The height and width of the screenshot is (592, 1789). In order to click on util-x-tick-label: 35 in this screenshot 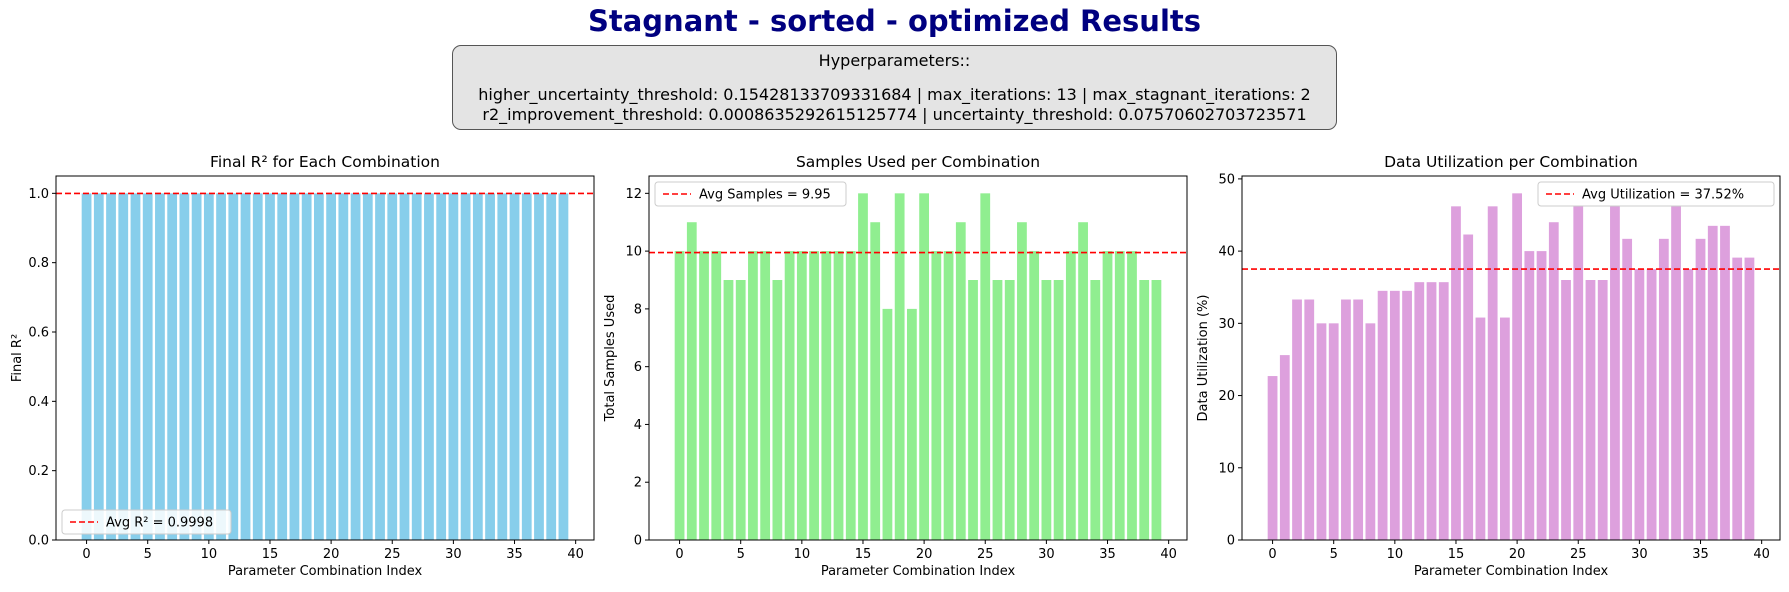, I will do `click(1700, 554)`.